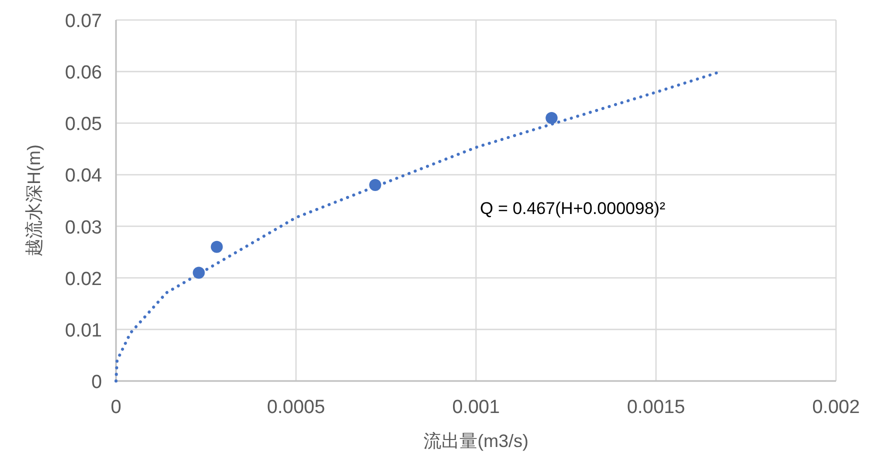  Describe the element at coordinates (656, 407) in the screenshot. I see `x-tick-label: 0.0015` at that location.